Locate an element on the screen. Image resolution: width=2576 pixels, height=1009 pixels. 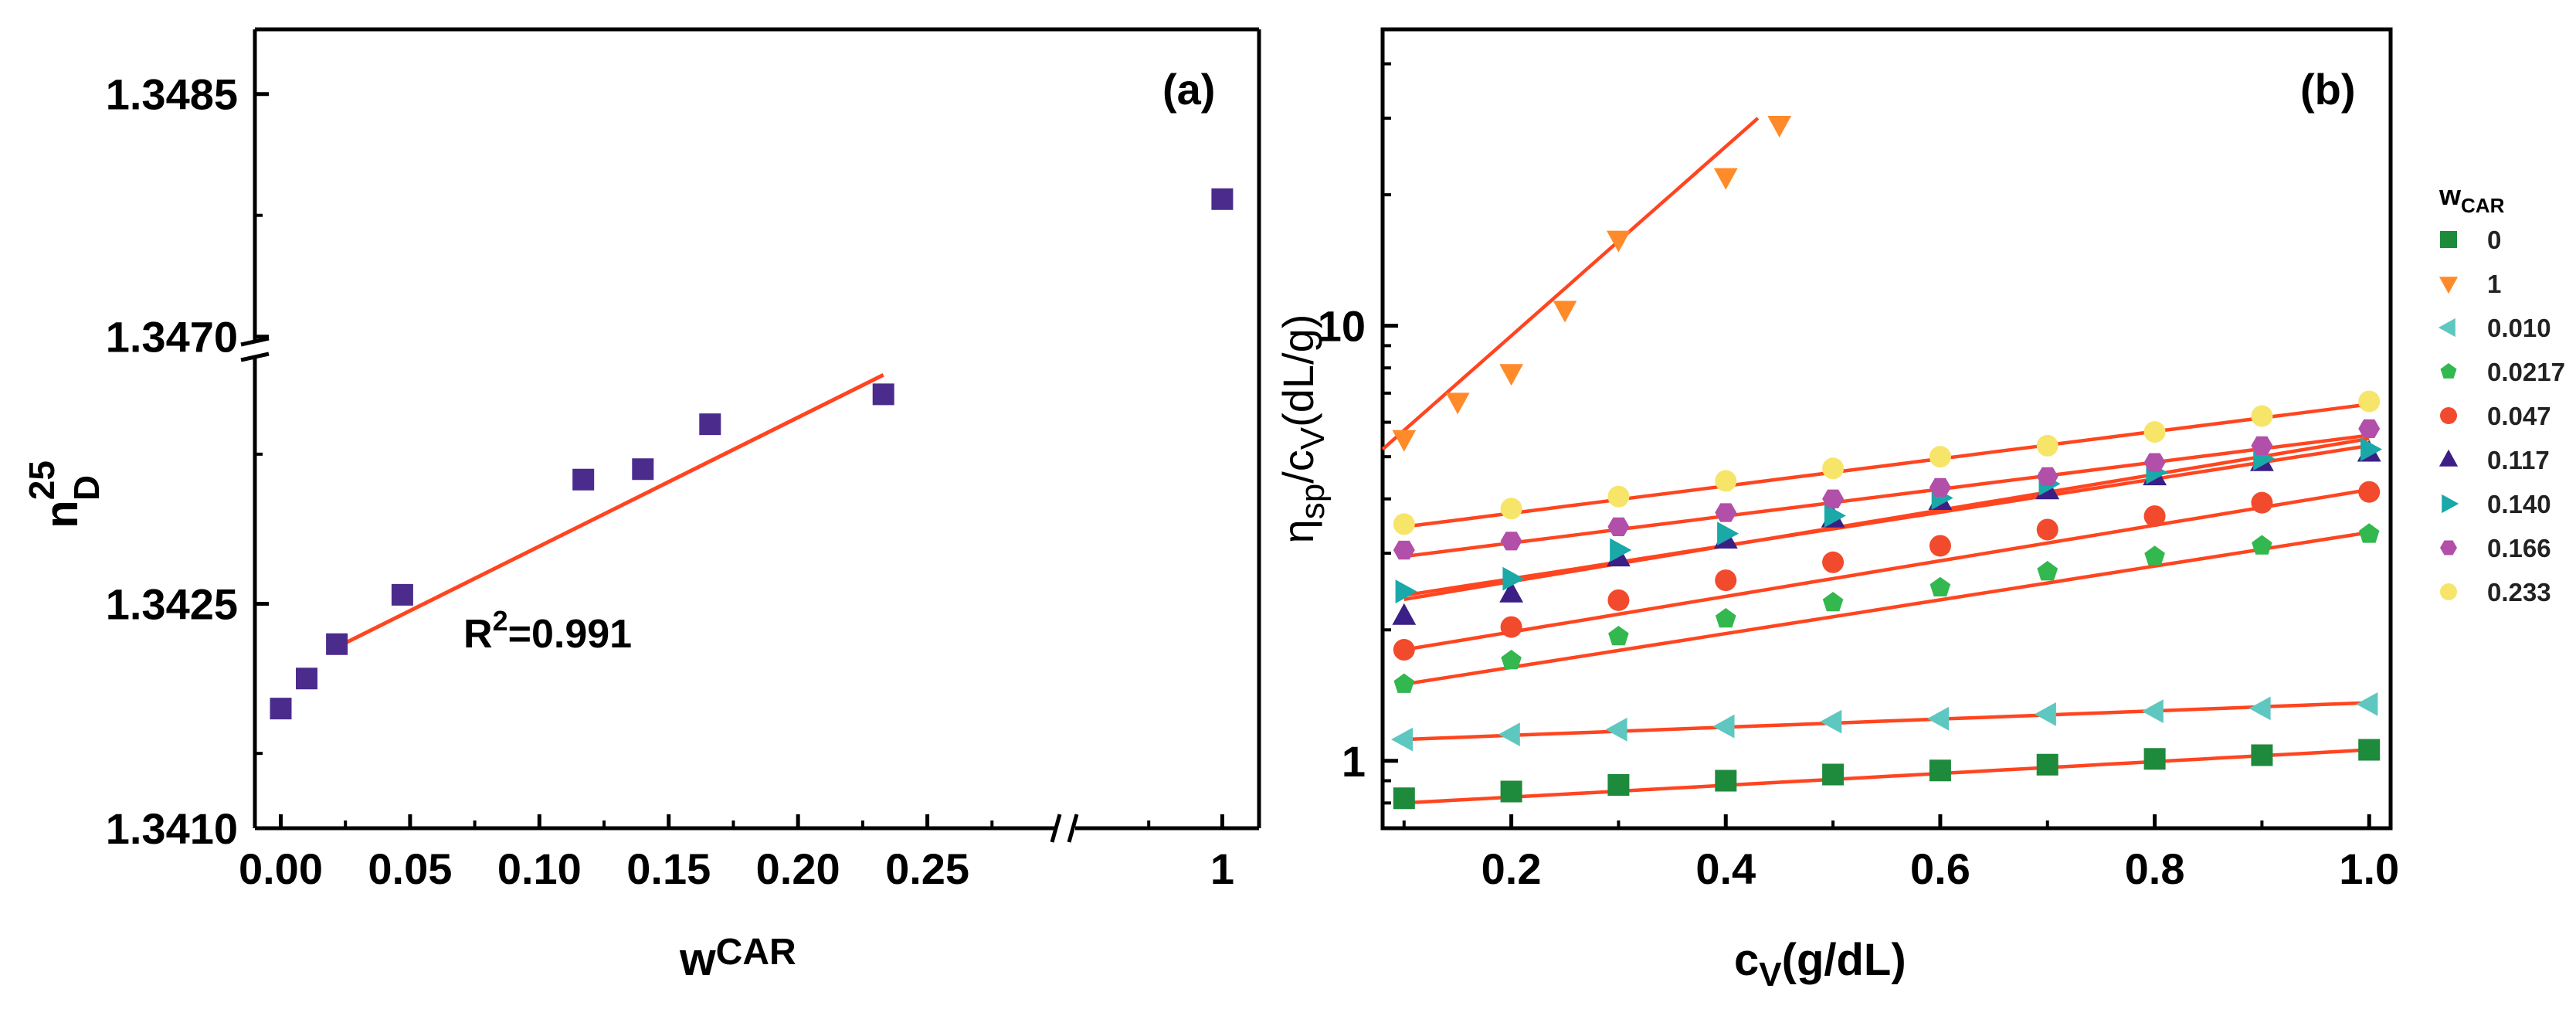
panel-b-fit-line-0.047 is located at coordinates (1886, 570).